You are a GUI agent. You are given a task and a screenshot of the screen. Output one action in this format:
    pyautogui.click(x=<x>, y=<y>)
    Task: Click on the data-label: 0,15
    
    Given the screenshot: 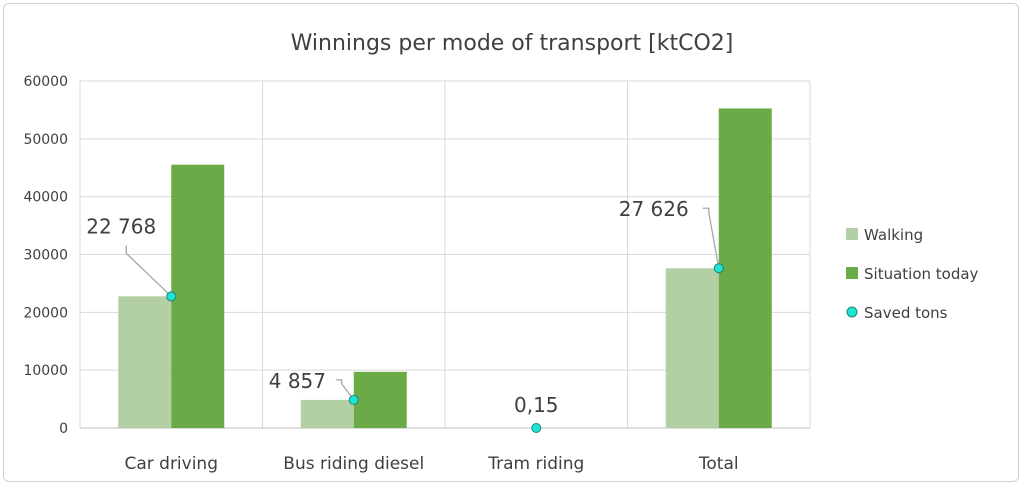 What is the action you would take?
    pyautogui.click(x=536, y=405)
    